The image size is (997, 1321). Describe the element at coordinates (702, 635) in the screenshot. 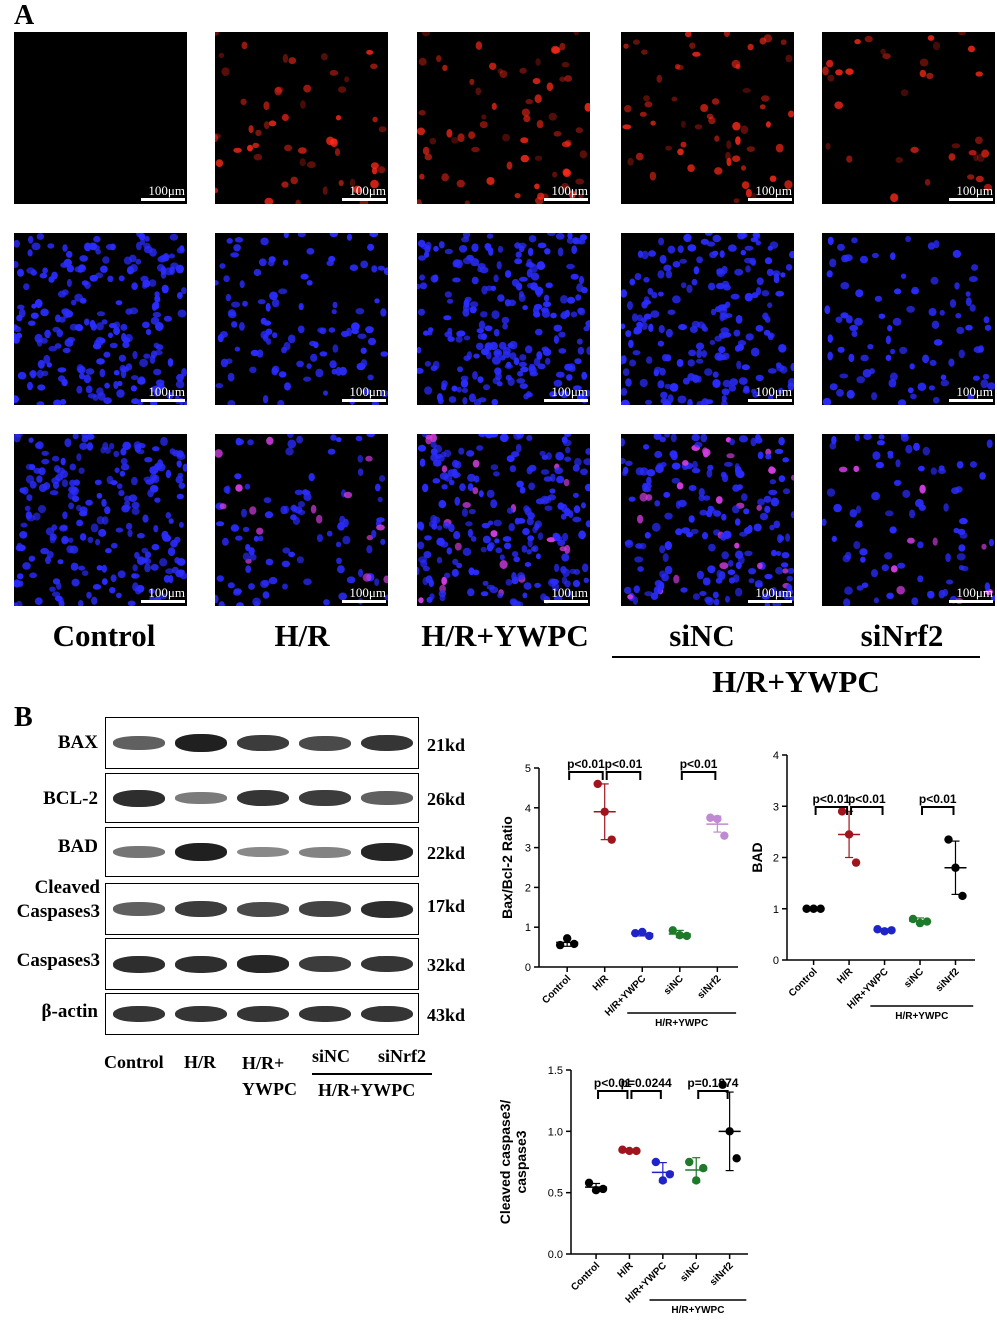

I see `group-label-sinc: siNC` at that location.